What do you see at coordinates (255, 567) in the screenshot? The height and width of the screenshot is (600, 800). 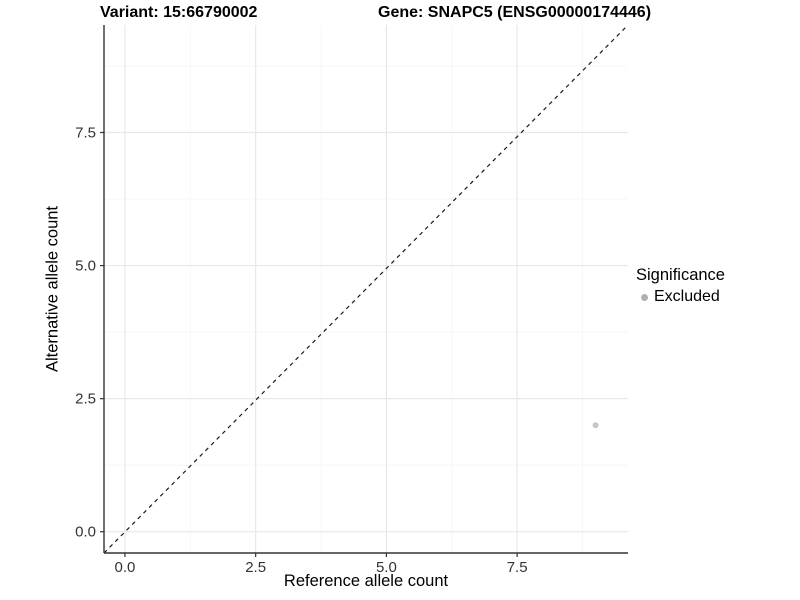 I see `x-tick-label: 2.5` at bounding box center [255, 567].